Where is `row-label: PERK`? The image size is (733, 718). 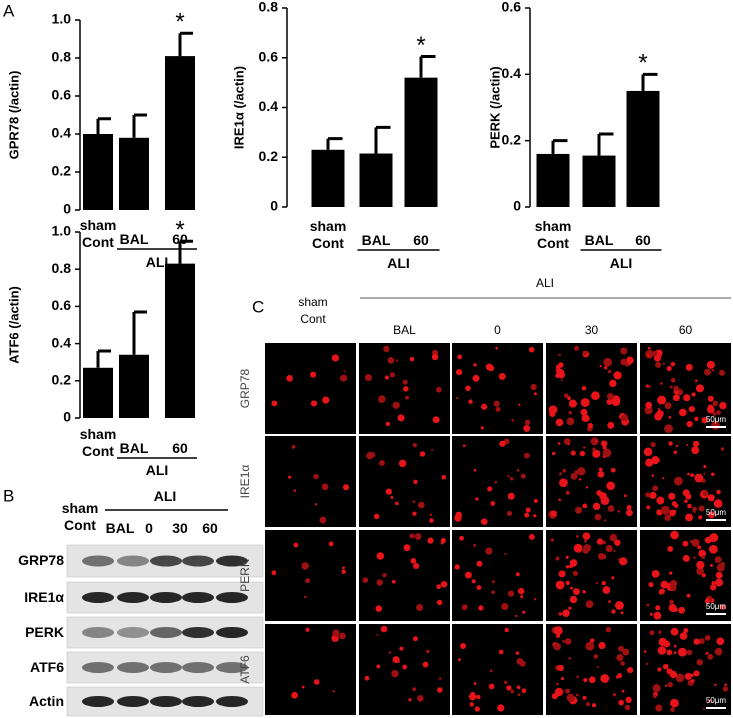 row-label: PERK is located at coordinates (245, 575).